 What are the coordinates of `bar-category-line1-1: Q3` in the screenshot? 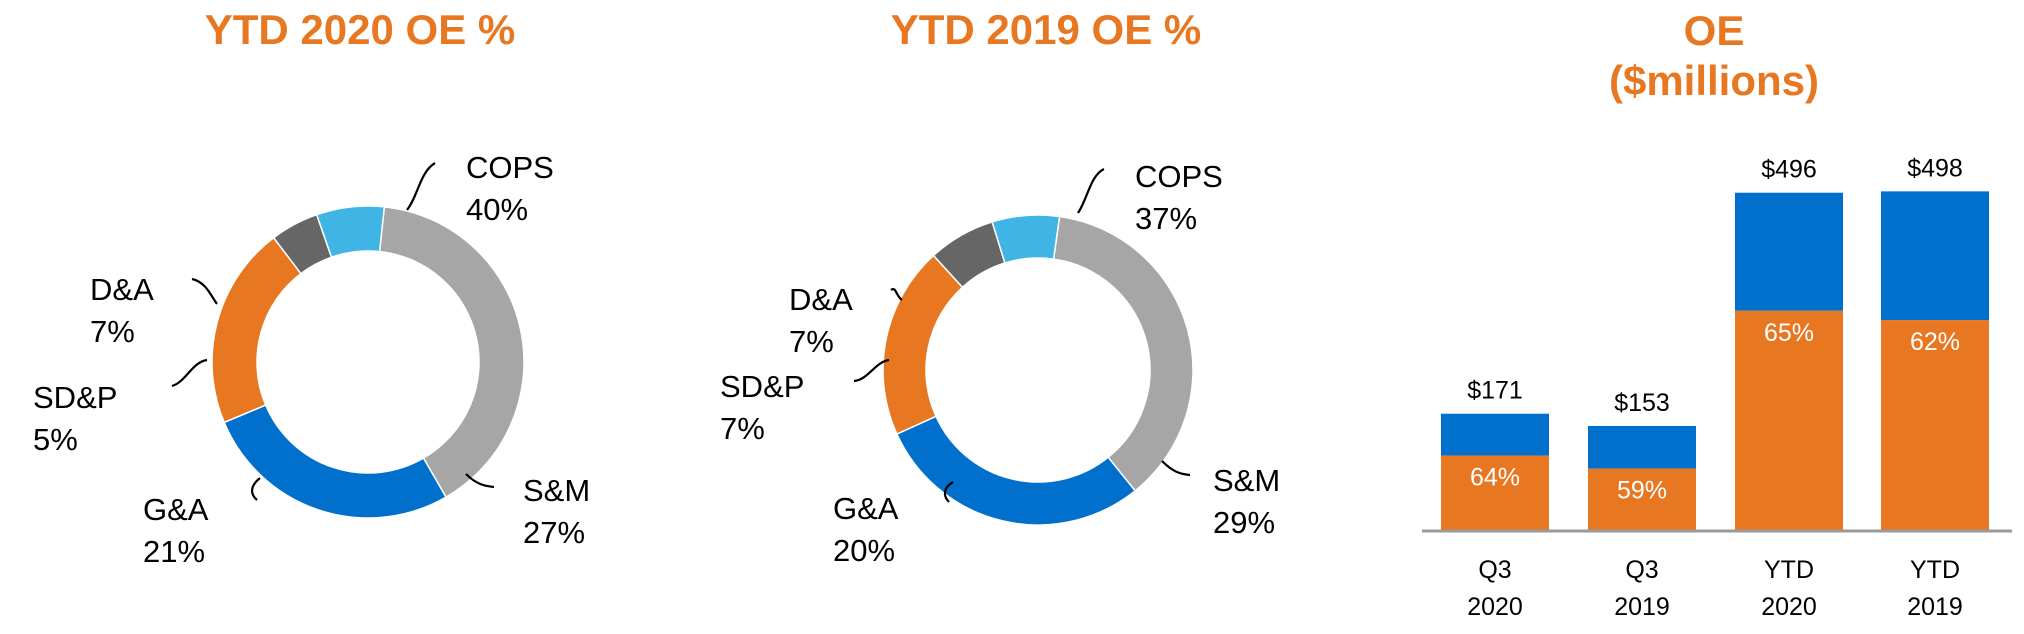 It's located at (1641, 570).